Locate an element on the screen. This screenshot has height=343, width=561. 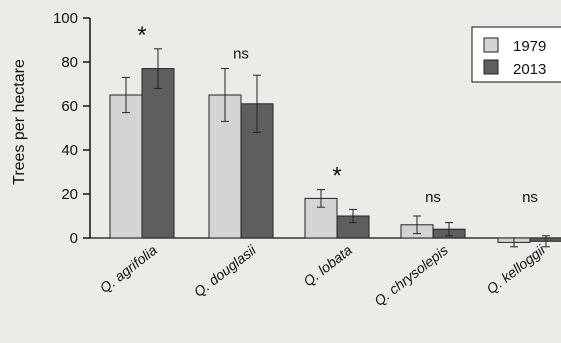
category-label: Q. douglasii is located at coordinates (225, 270).